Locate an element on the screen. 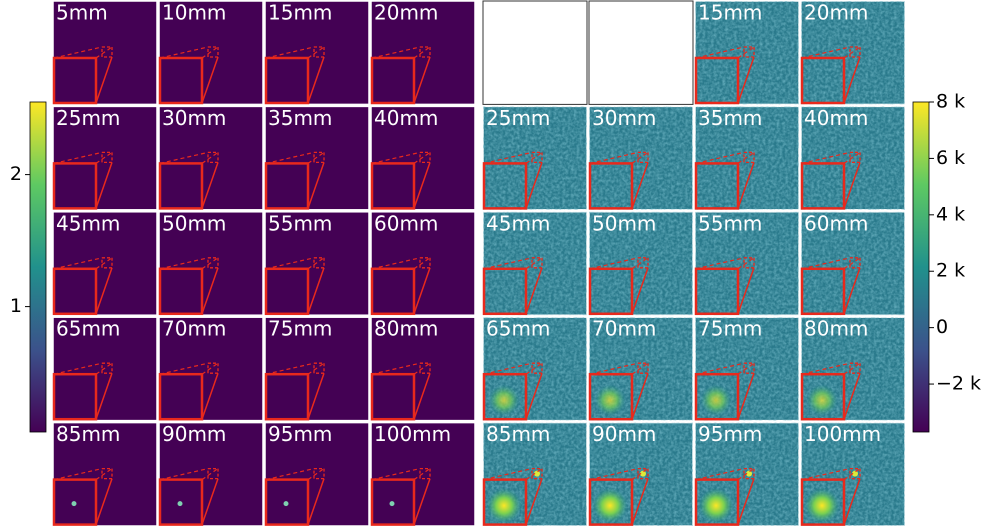 The height and width of the screenshot is (530, 997). panel-label: 5mm is located at coordinates (82, 13).